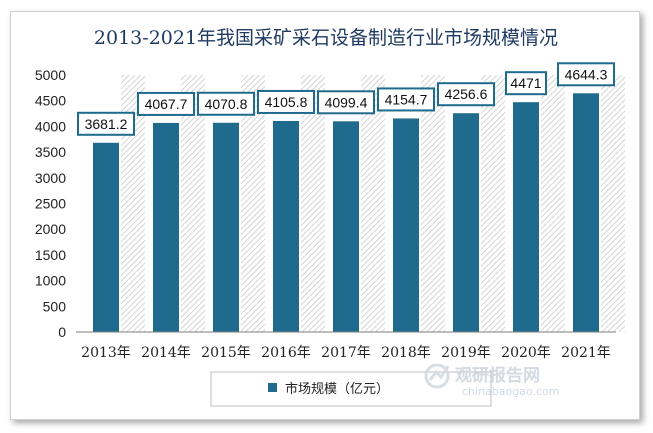  I want to click on y-tick-label: 0, so click(62, 332).